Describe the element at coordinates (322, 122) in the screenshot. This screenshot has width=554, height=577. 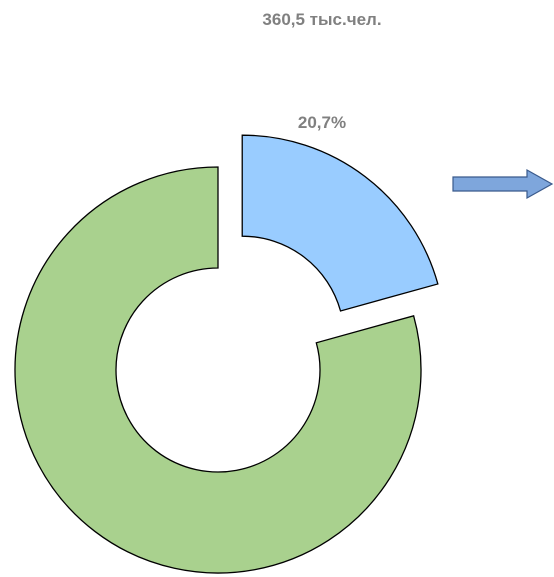
I see `value-label: 20,7%` at that location.